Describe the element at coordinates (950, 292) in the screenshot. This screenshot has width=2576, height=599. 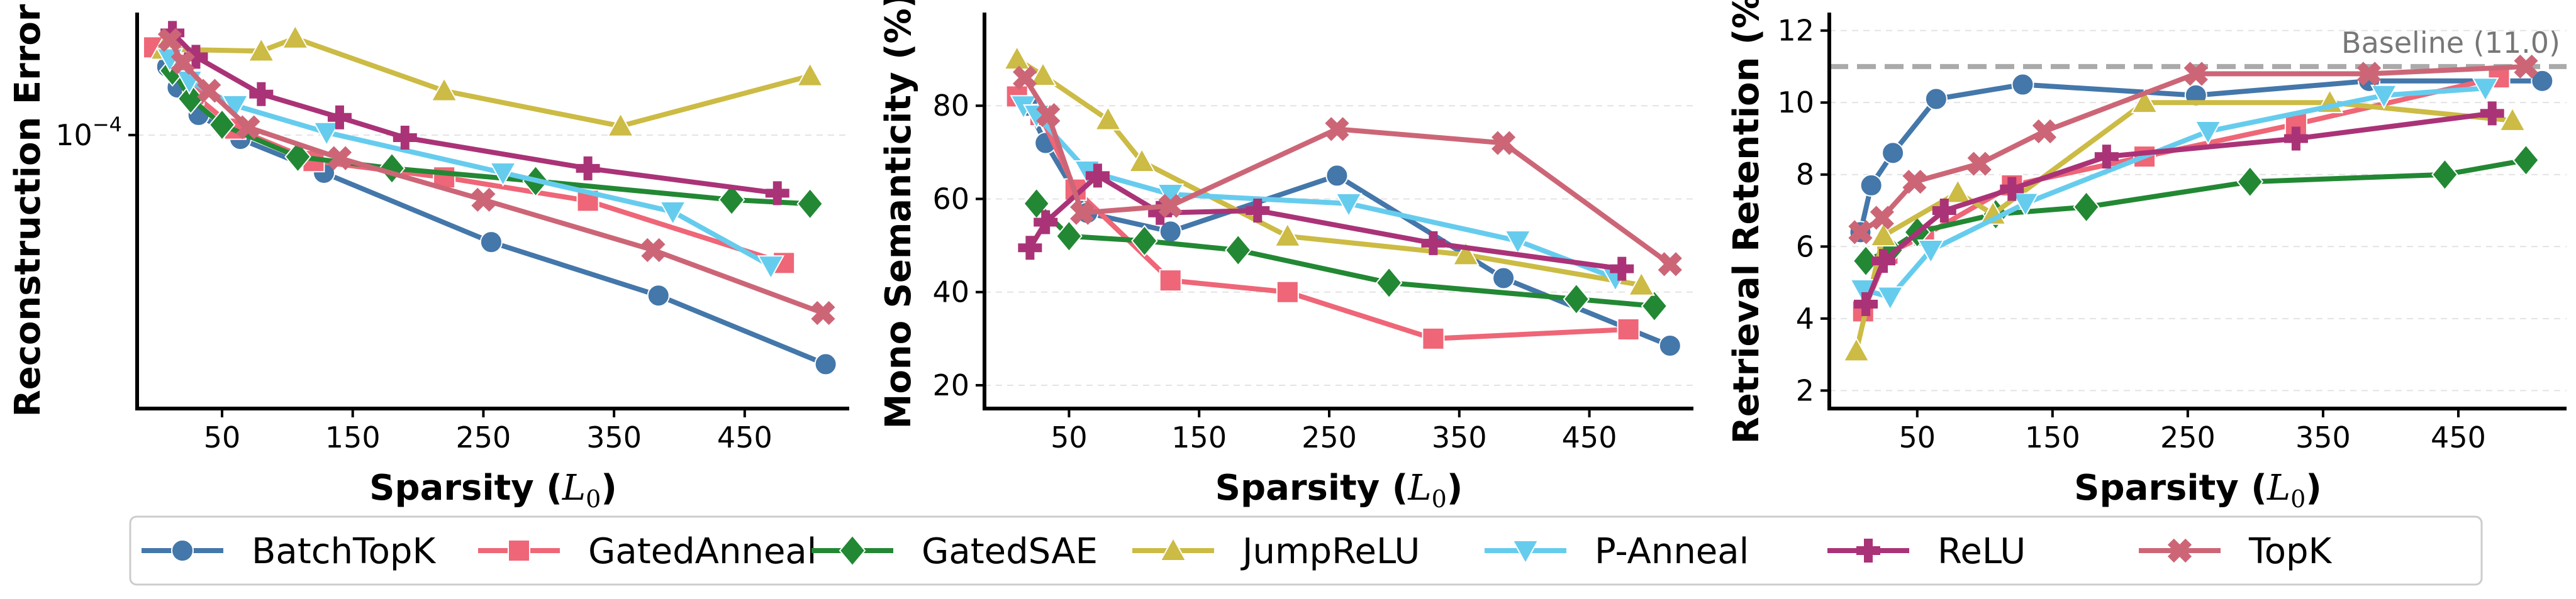
I see `y-tick-label: 40` at that location.